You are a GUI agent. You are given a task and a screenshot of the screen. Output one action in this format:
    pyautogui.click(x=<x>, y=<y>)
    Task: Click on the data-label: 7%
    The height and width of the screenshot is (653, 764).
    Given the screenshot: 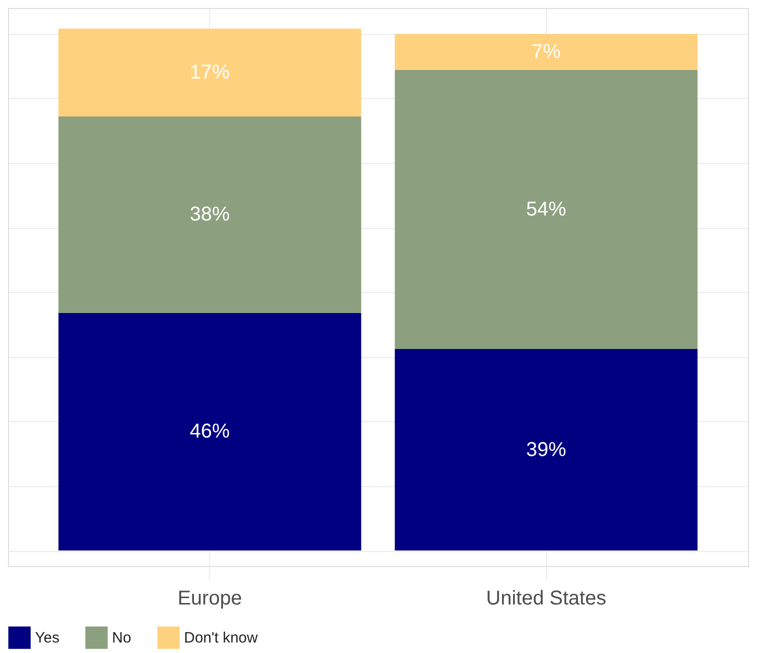 What is the action you would take?
    pyautogui.click(x=546, y=51)
    